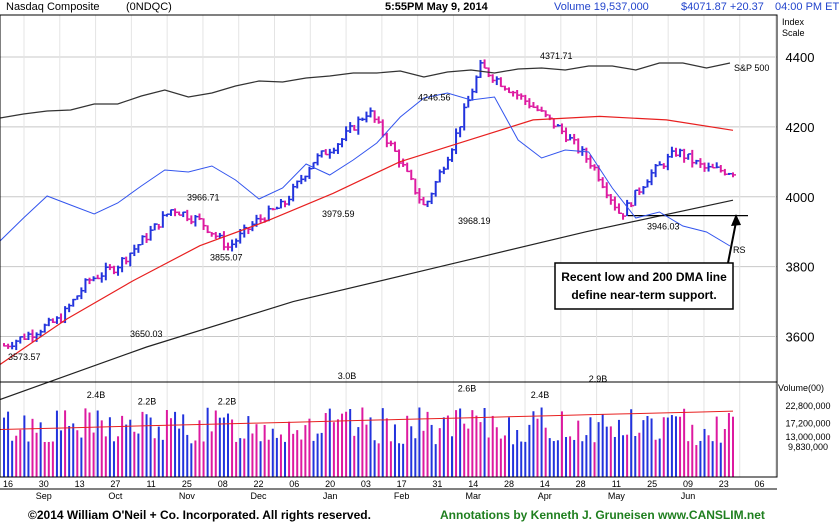 The height and width of the screenshot is (529, 840). I want to click on x-month-label: May, so click(617, 496).